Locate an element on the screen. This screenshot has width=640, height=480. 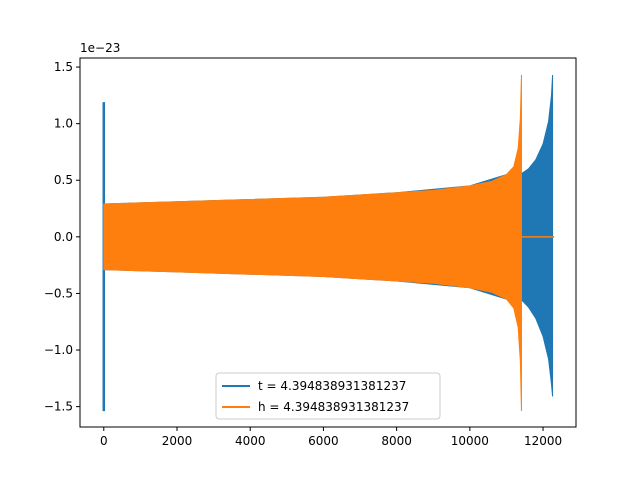
y-offset-text: 1e−23 is located at coordinates (100, 48).